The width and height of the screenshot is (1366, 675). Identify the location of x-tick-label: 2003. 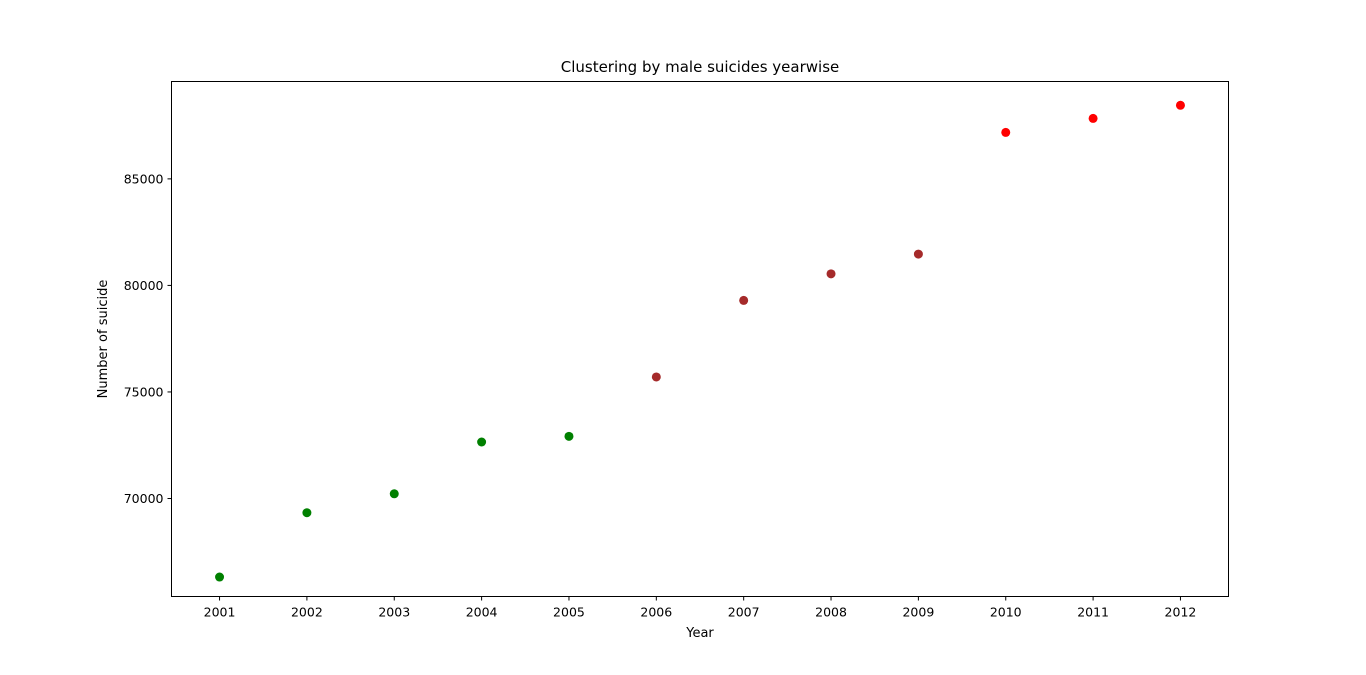
(394, 612).